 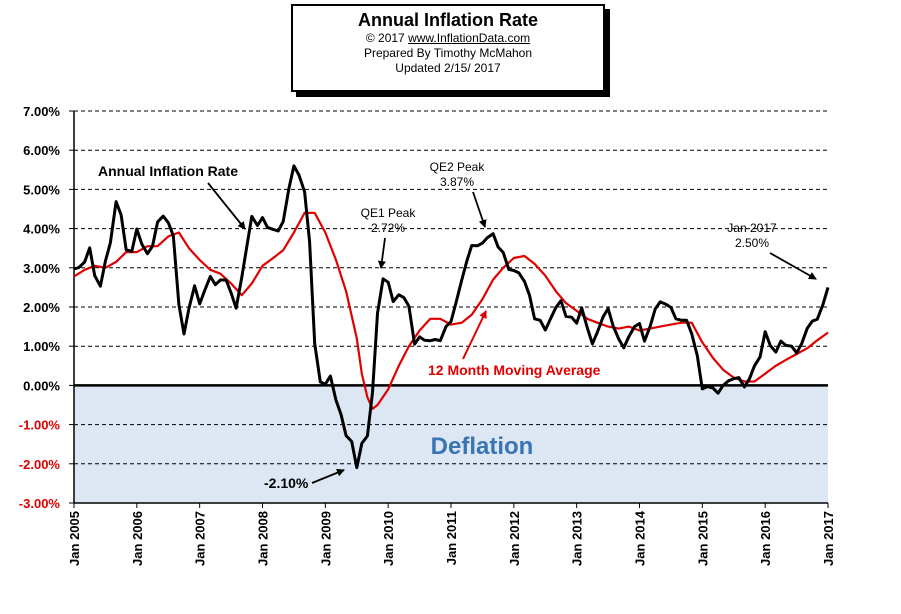 What do you see at coordinates (765, 538) in the screenshot?
I see `x-tick-label: Jan 2016` at bounding box center [765, 538].